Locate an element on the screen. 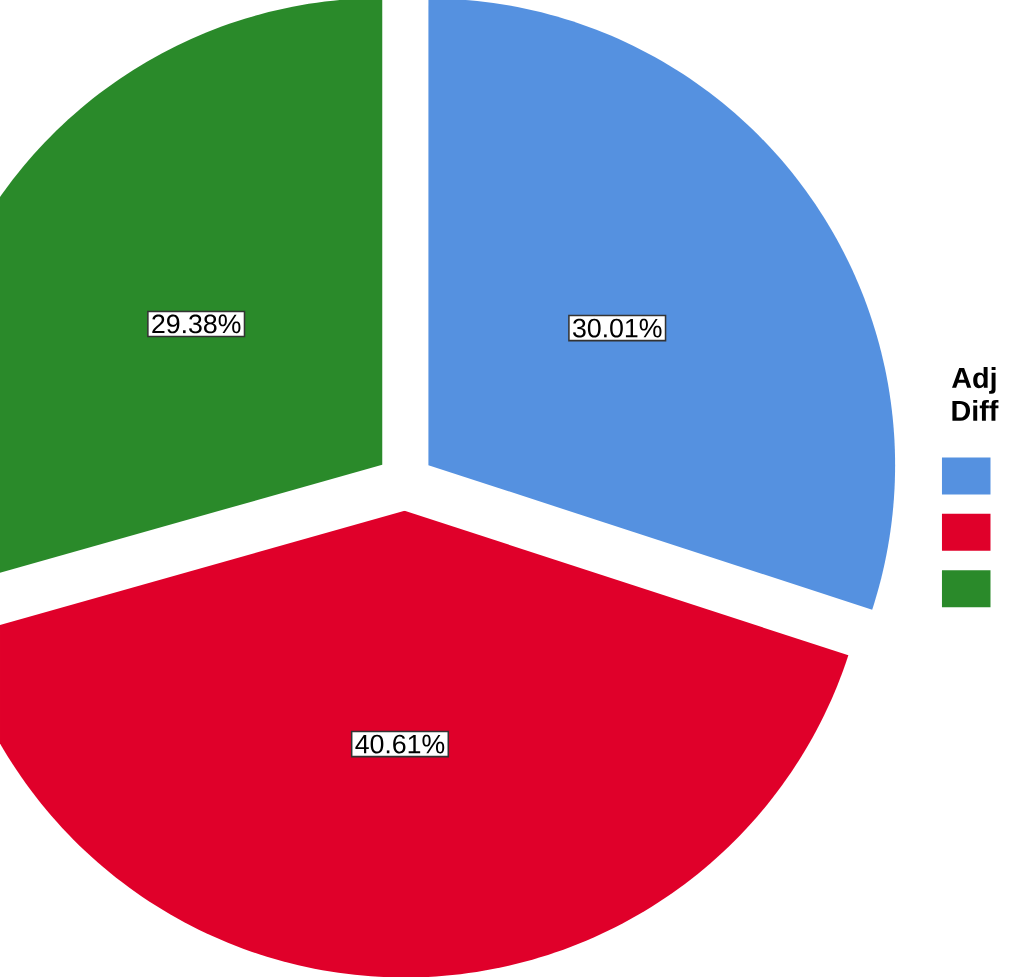 This screenshot has height=977, width=1024. legend-title: Adj Diff is located at coordinates (975, 393).